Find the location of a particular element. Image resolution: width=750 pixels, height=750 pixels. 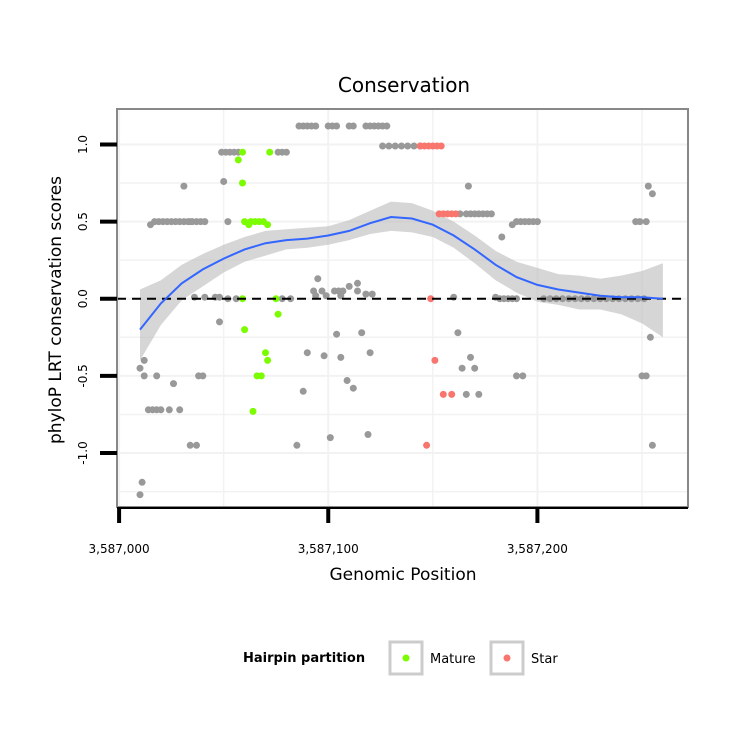

chart-title: Conservation is located at coordinates (404, 85).